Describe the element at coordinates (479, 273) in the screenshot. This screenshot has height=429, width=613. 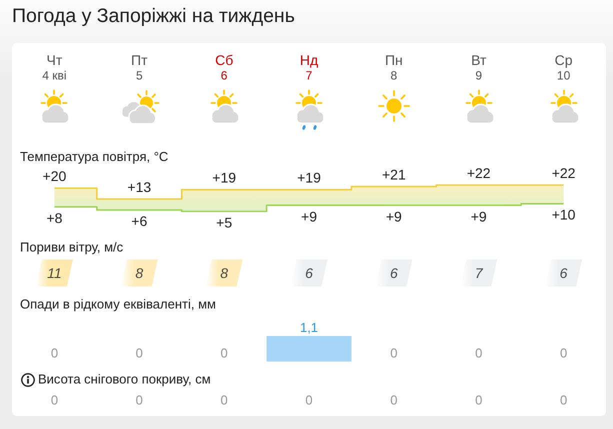
I see `data-label: 7` at that location.